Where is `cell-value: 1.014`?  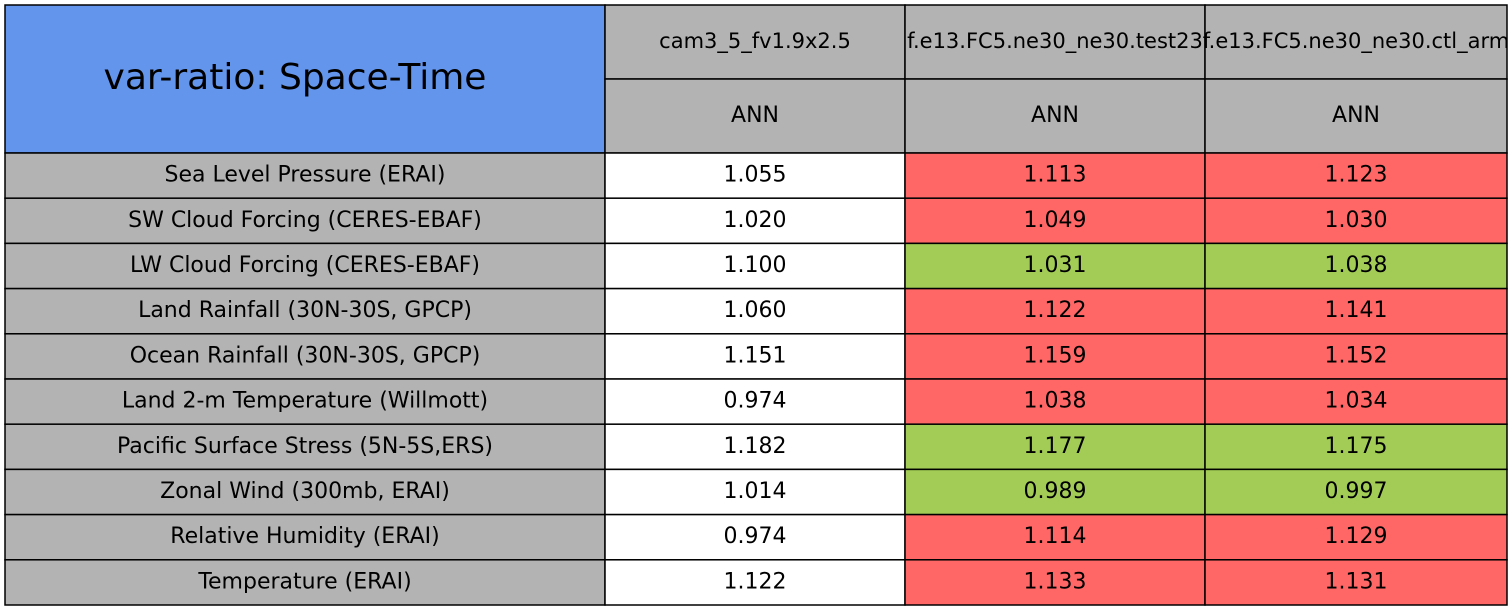
cell-value: 1.014 is located at coordinates (755, 491).